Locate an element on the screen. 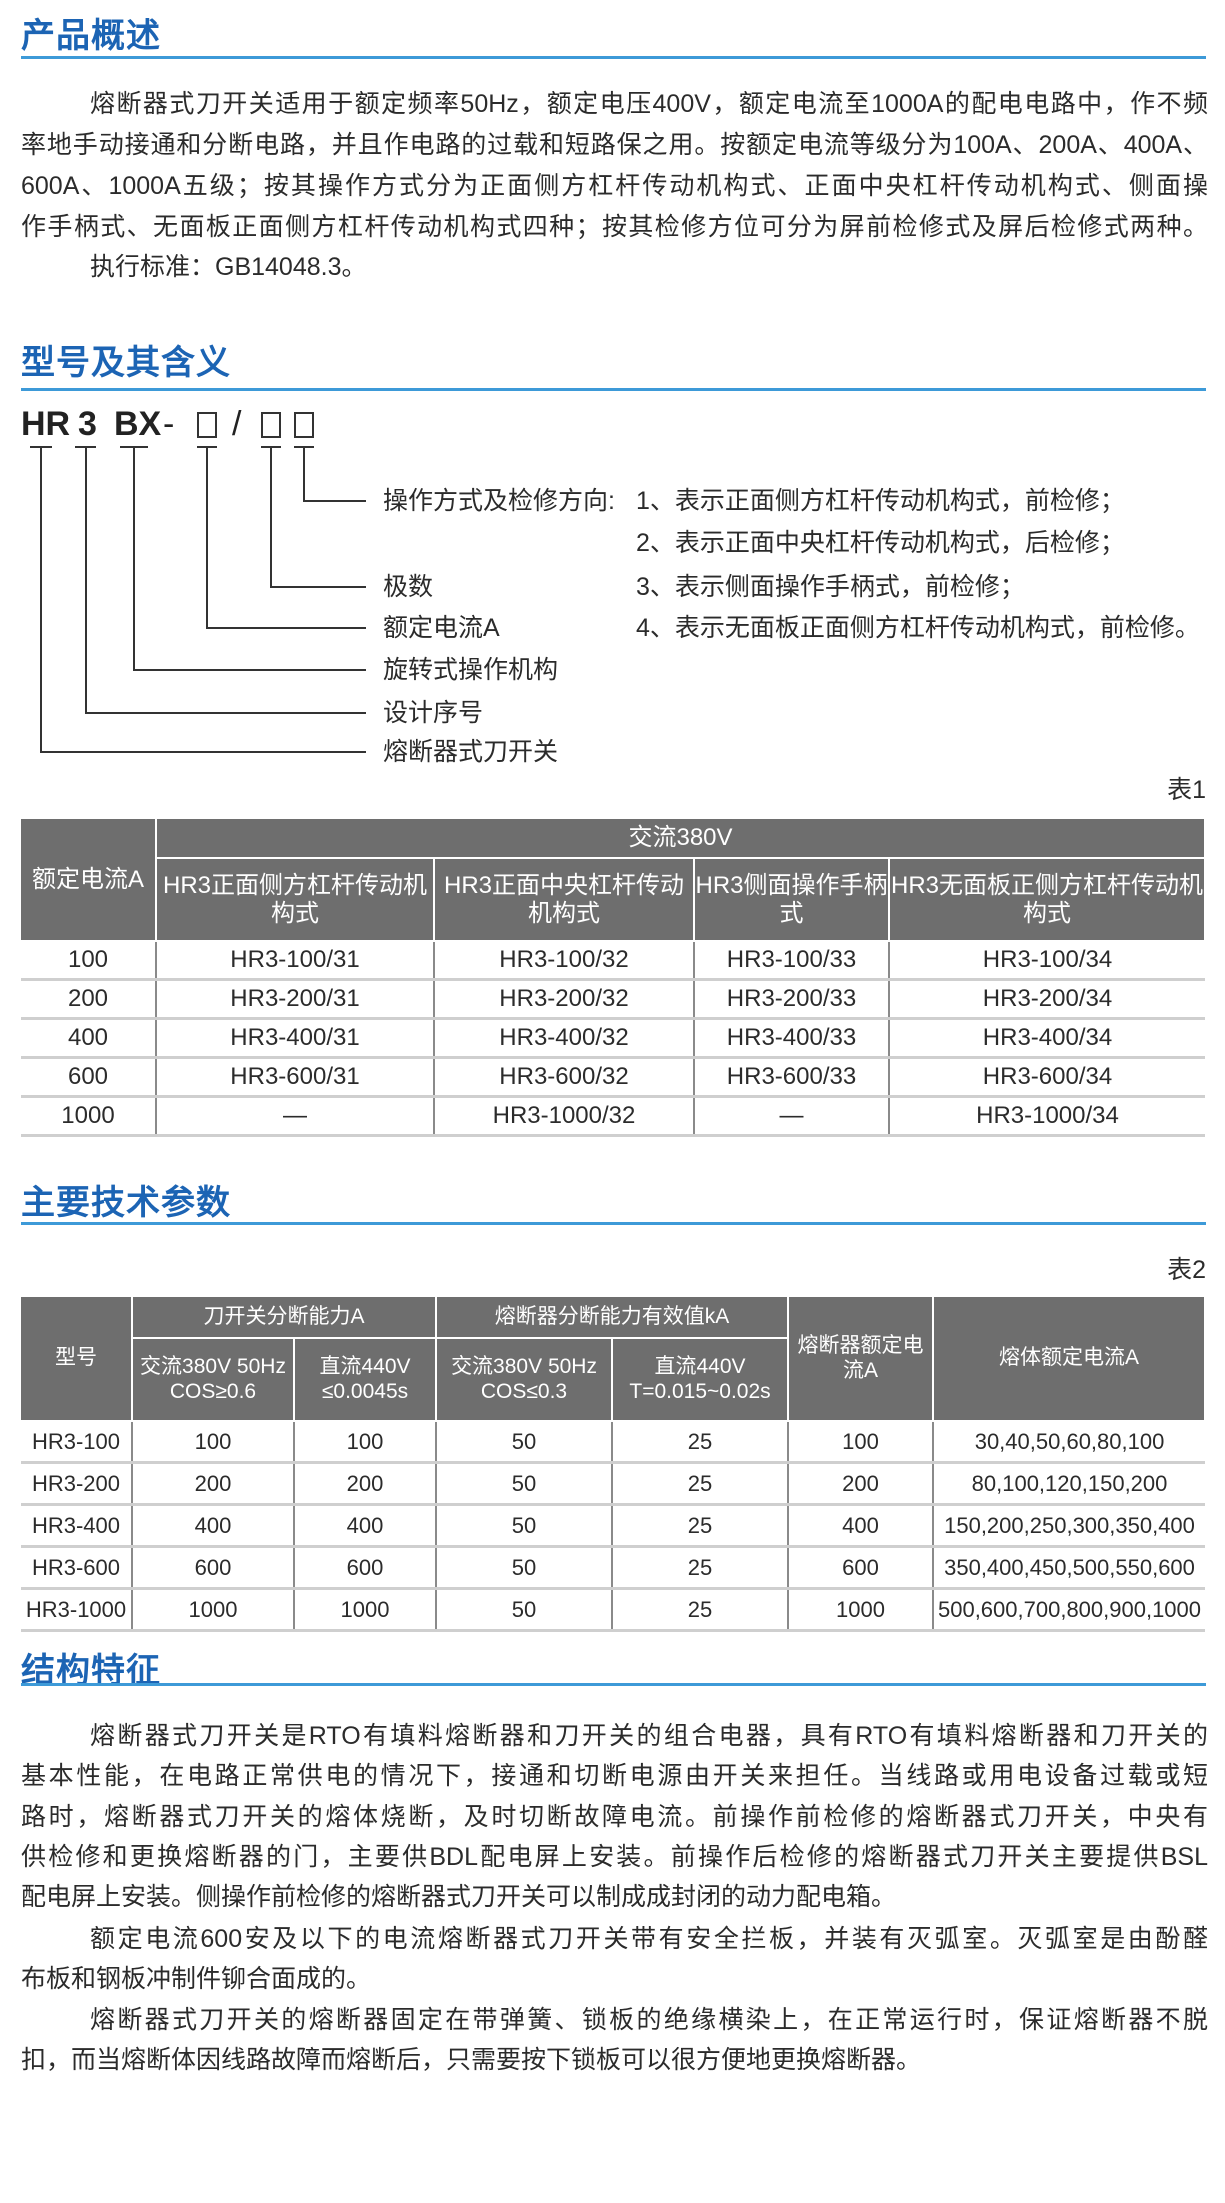  header-switch-capacity: 刀开关分断能力A is located at coordinates (284, 1317).